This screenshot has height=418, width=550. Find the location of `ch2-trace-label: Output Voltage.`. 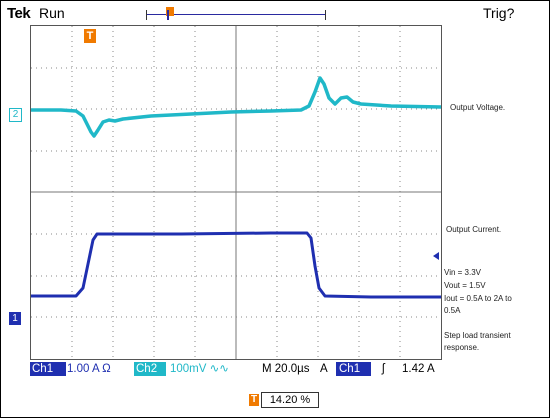

ch2-trace-label: Output Voltage. is located at coordinates (478, 107).